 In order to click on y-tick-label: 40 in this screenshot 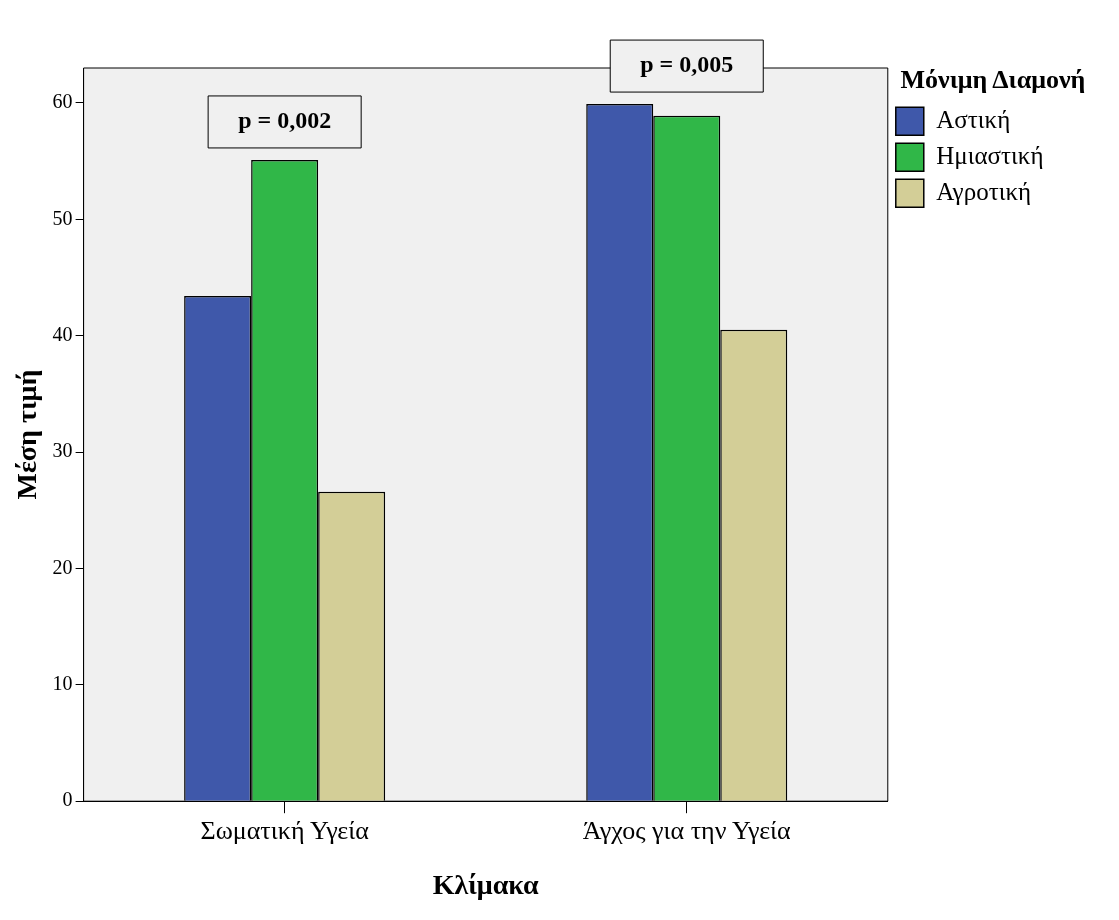, I will do `click(62, 333)`.